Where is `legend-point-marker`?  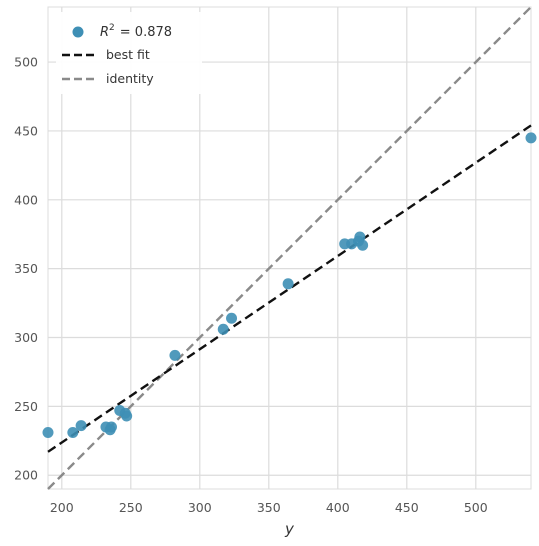 legend-point-marker is located at coordinates (78, 32).